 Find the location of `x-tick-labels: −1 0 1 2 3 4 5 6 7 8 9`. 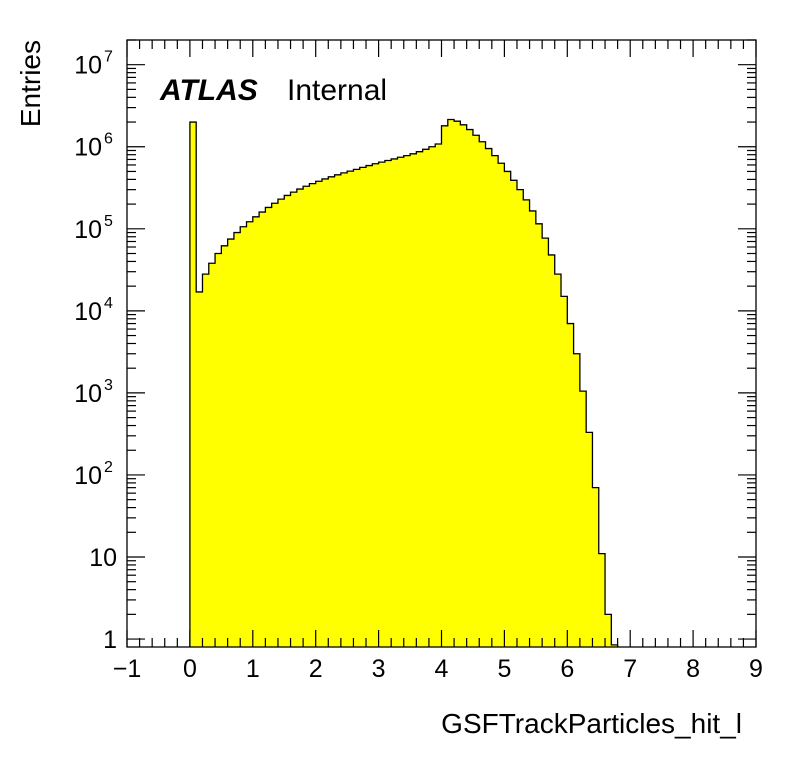

x-tick-labels: −1 0 1 2 3 4 5 6 7 8 9 is located at coordinates (438, 669).